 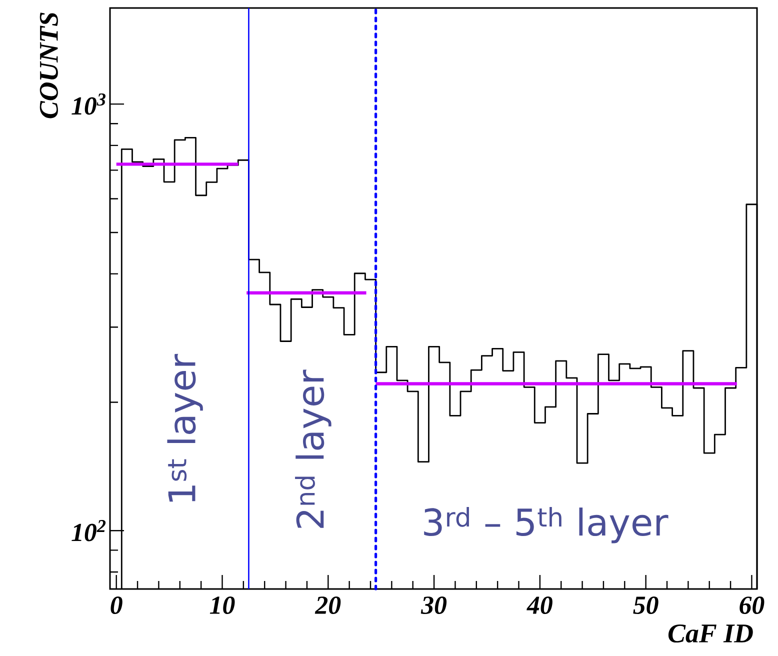 What do you see at coordinates (539, 605) in the screenshot?
I see `x-tick-label: 40` at bounding box center [539, 605].